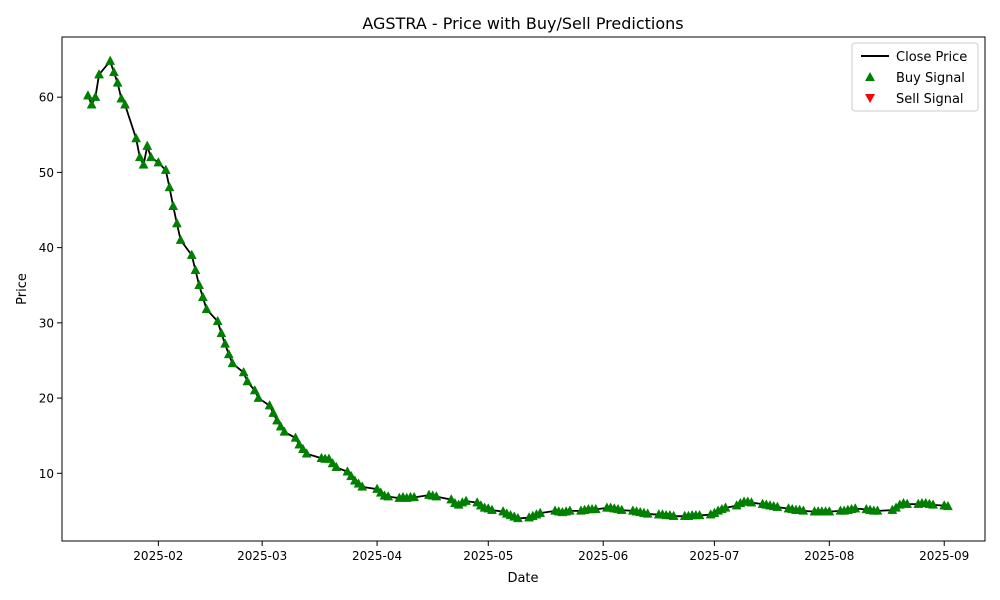 The image size is (1000, 600). I want to click on legend-sell-signal-marker, so click(870, 98).